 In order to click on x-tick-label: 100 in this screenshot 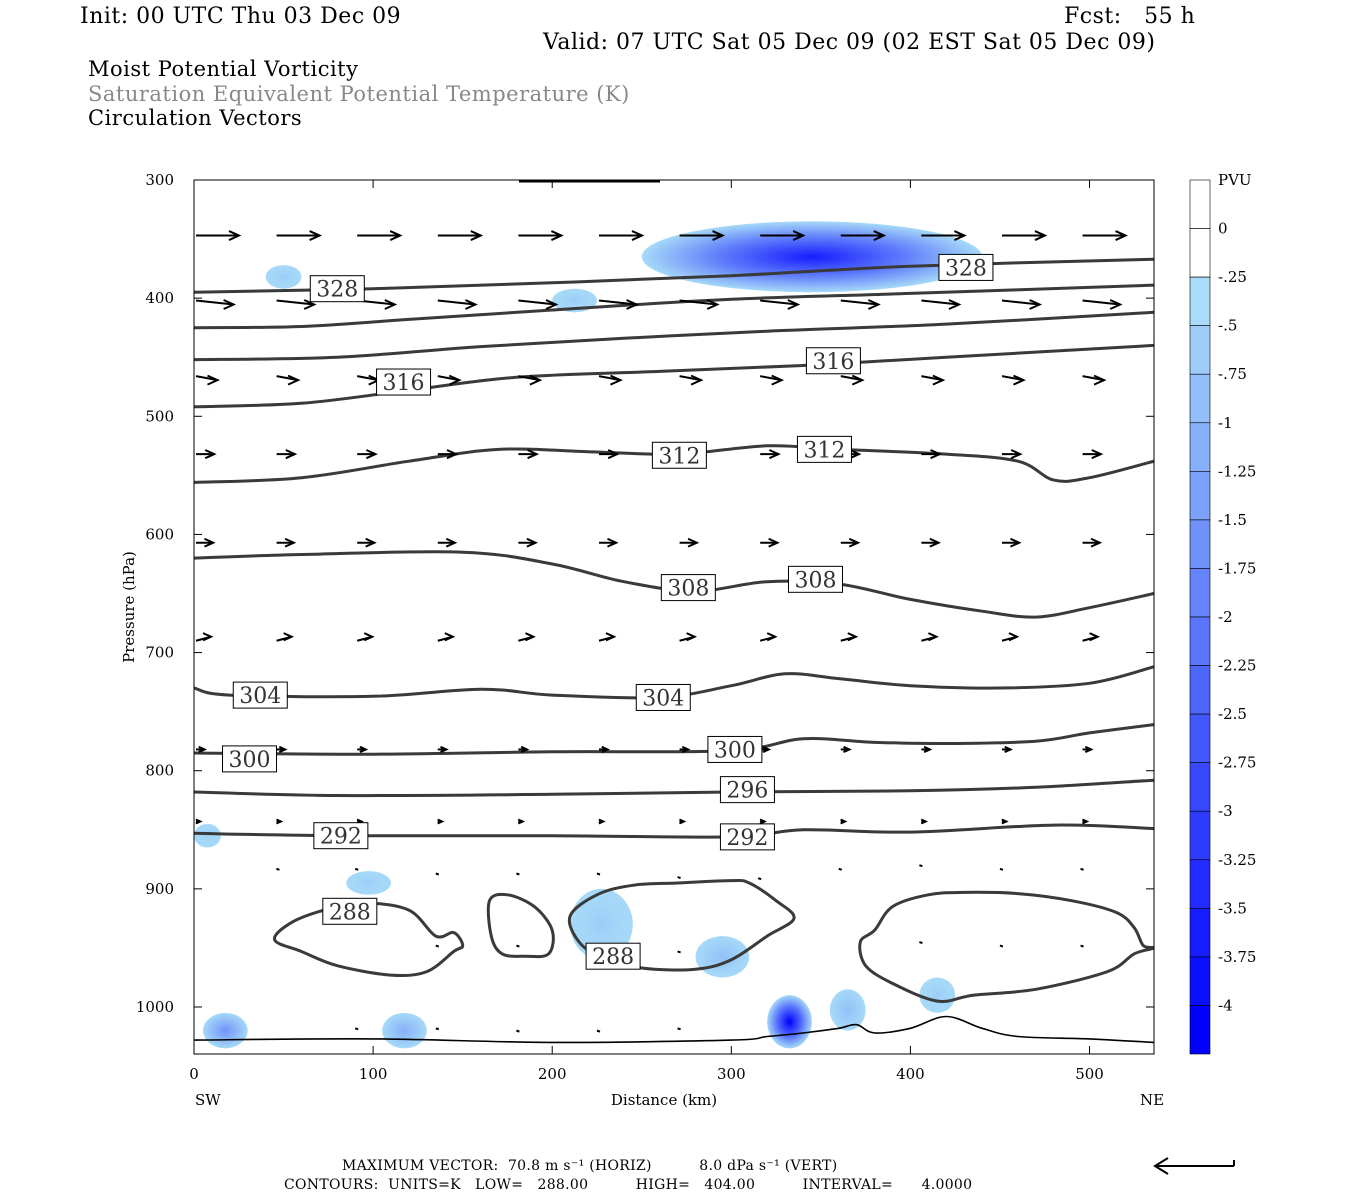, I will do `click(373, 1074)`.